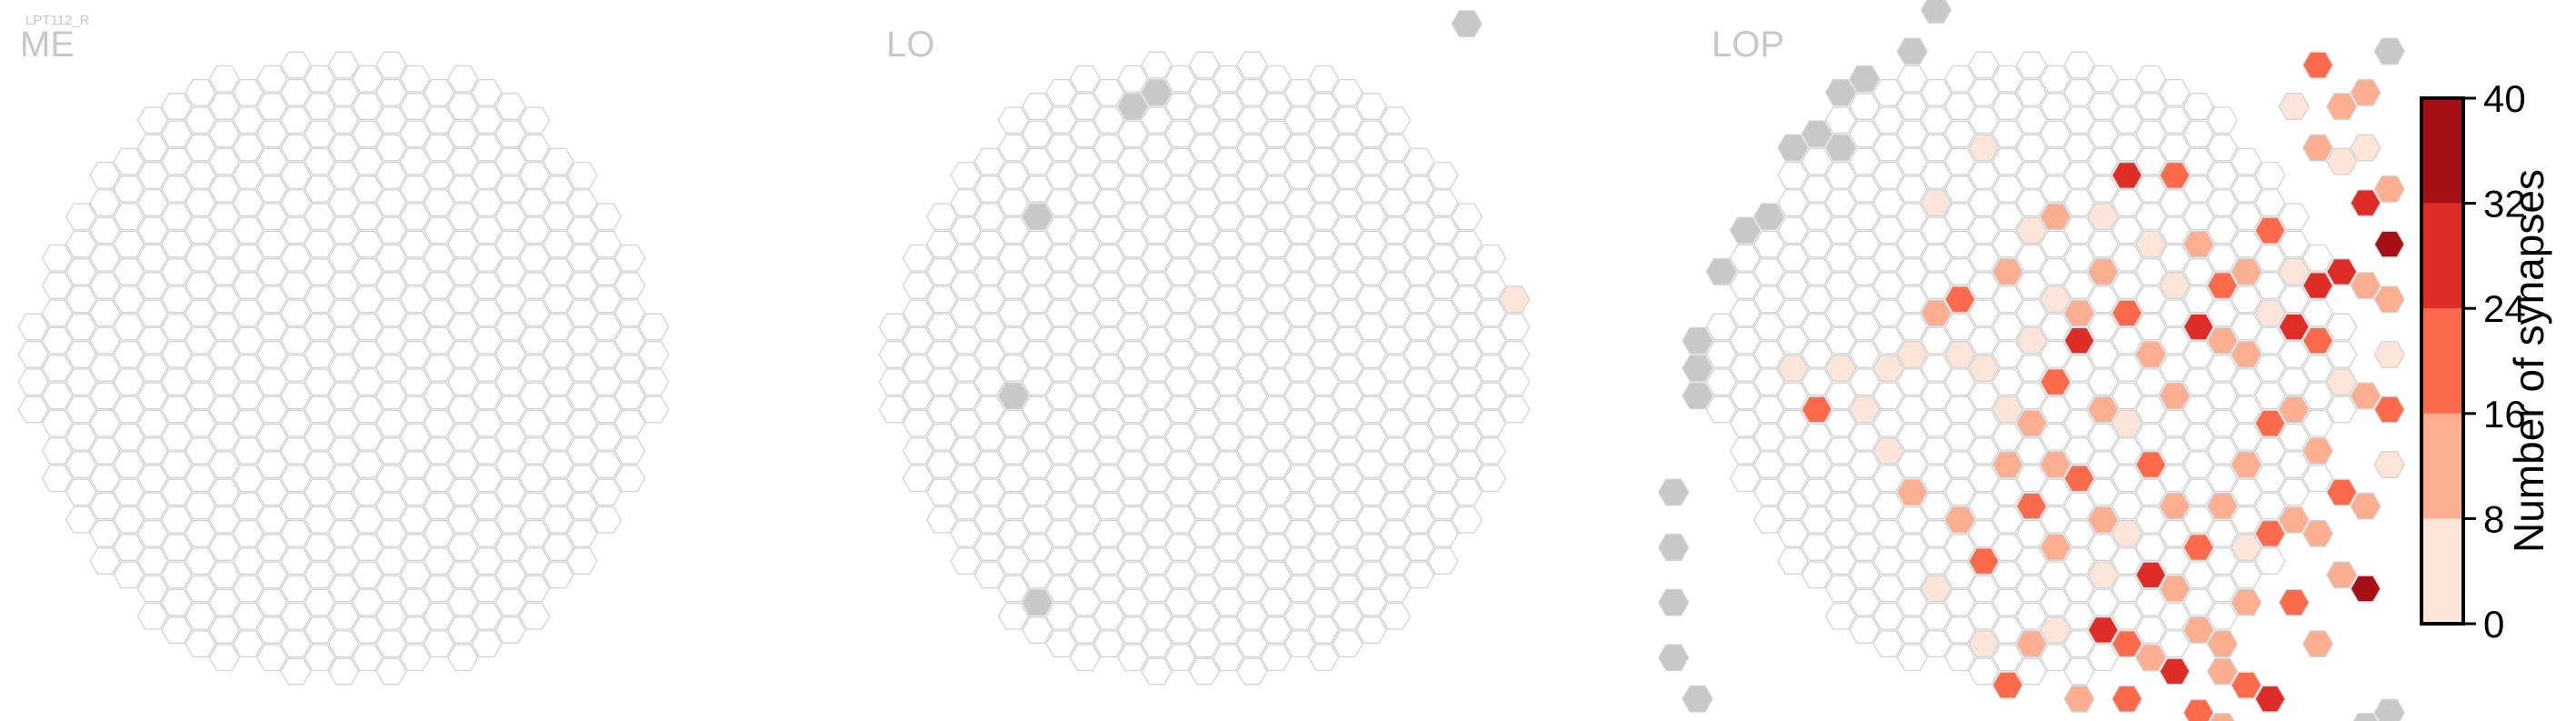 This screenshot has width=2576, height=721. What do you see at coordinates (1745, 230) in the screenshot?
I see `hex-cell-lop-out-of-range` at bounding box center [1745, 230].